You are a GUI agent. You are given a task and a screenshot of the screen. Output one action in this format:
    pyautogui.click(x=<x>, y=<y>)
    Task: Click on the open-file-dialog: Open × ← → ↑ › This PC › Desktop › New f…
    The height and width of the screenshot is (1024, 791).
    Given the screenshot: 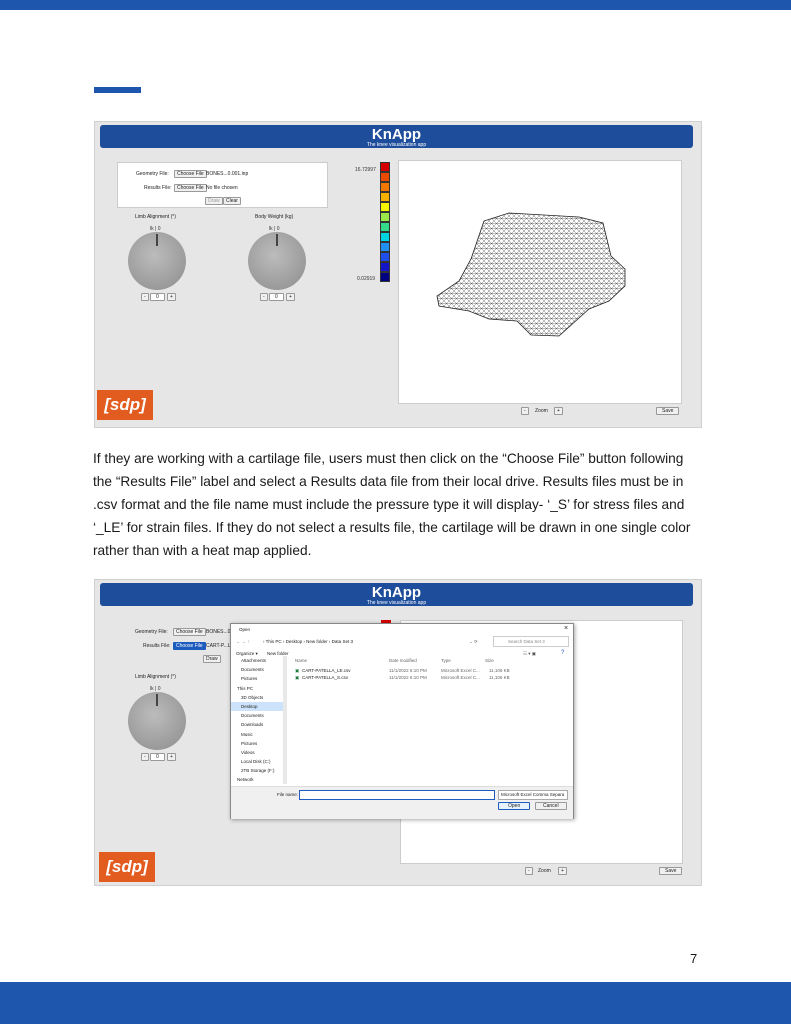 What is the action you would take?
    pyautogui.click(x=402, y=721)
    